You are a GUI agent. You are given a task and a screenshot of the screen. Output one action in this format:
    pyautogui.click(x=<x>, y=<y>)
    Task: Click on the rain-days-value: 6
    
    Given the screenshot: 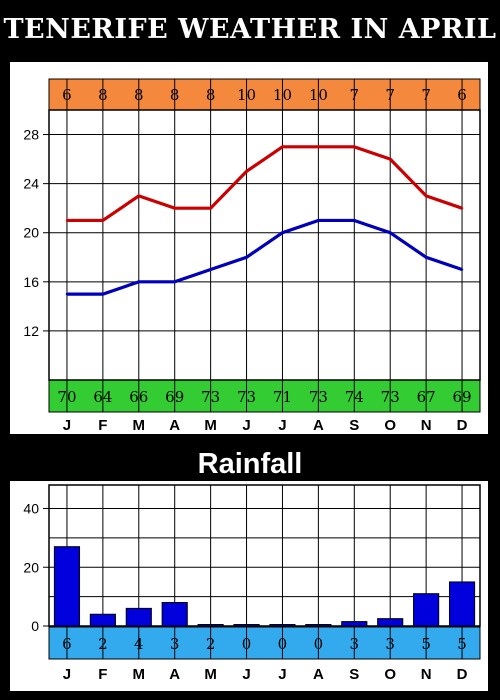 What is the action you would take?
    pyautogui.click(x=67, y=644)
    